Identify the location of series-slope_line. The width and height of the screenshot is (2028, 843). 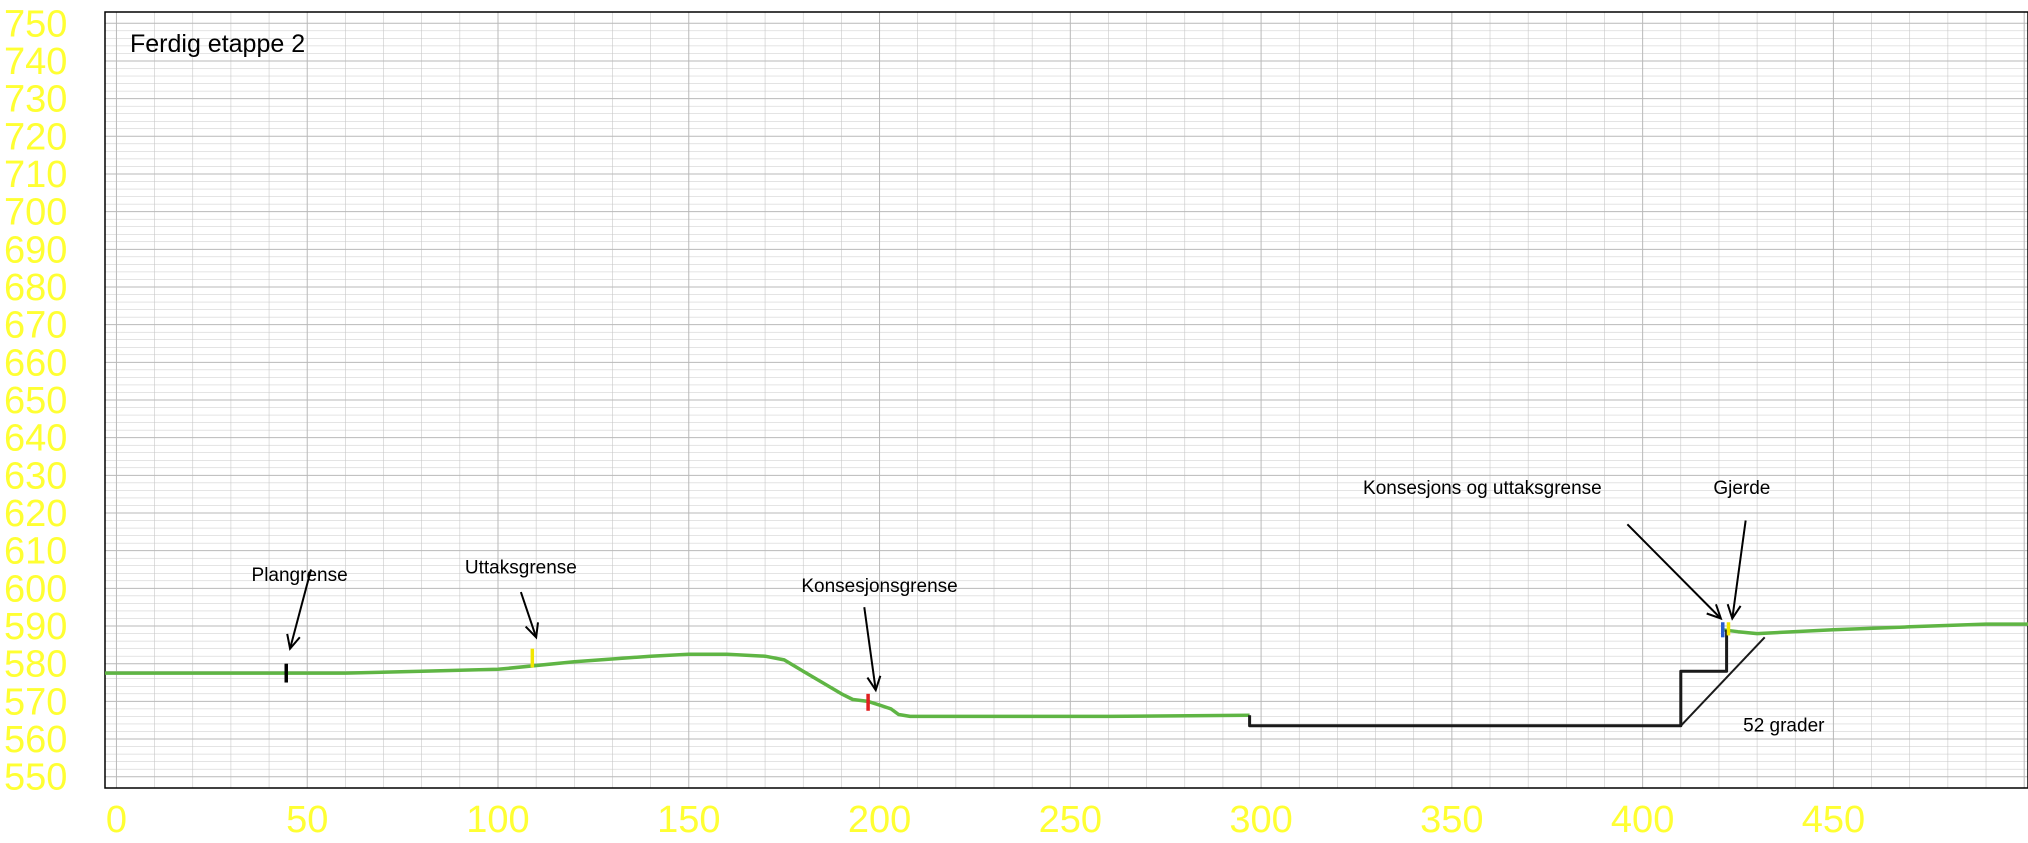
(1723, 681).